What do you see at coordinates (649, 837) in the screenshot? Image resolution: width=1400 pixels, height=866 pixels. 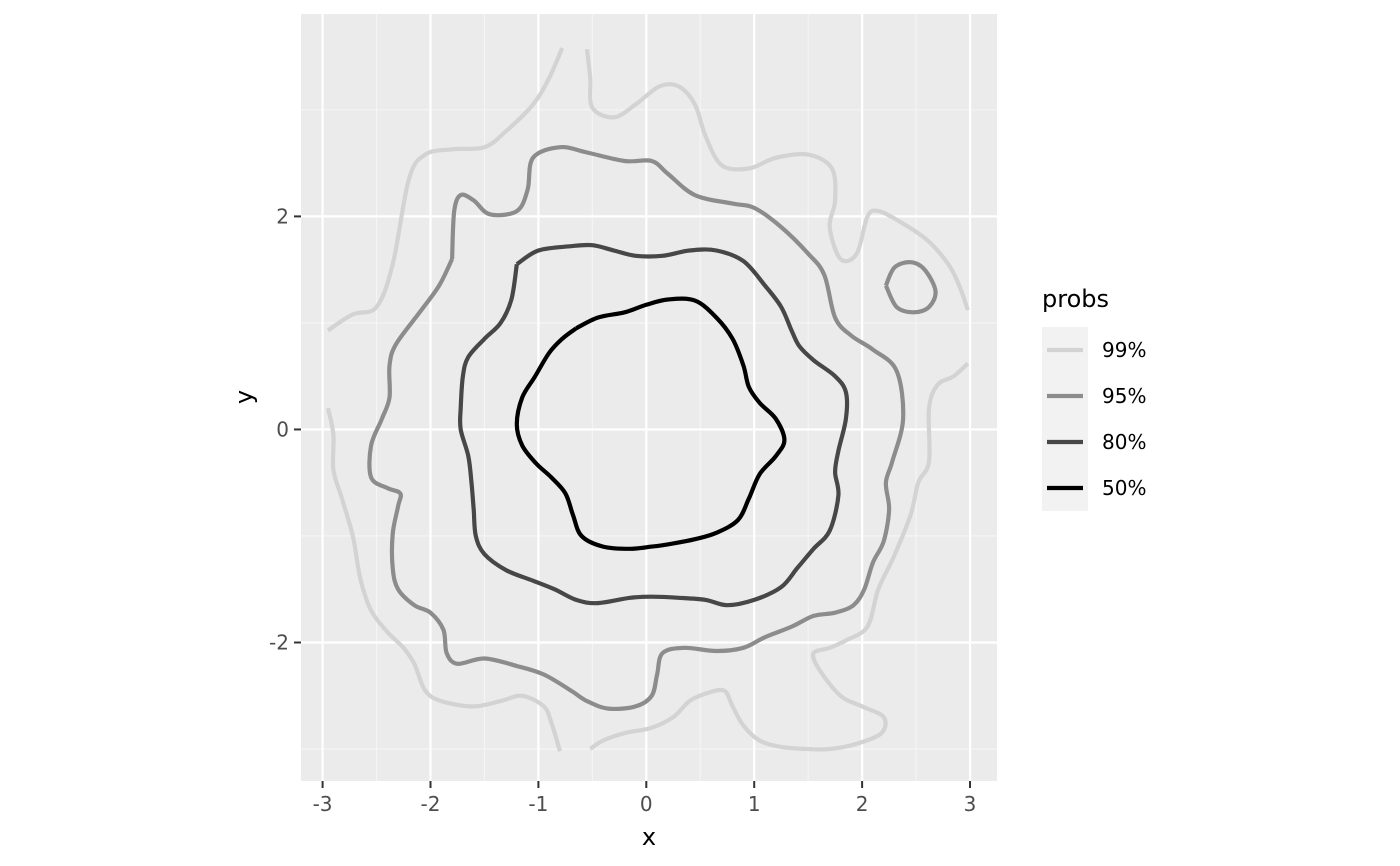 I see `x-axis-title: x` at bounding box center [649, 837].